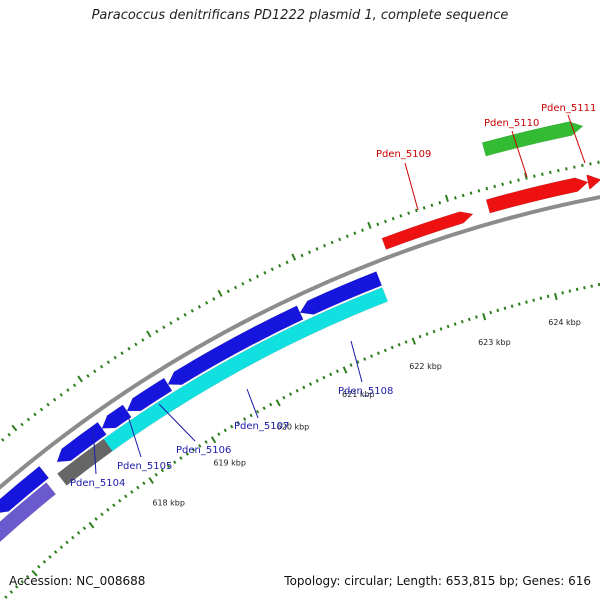  Describe the element at coordinates (356, 361) in the screenshot. I see `pden-5108-leader` at that location.